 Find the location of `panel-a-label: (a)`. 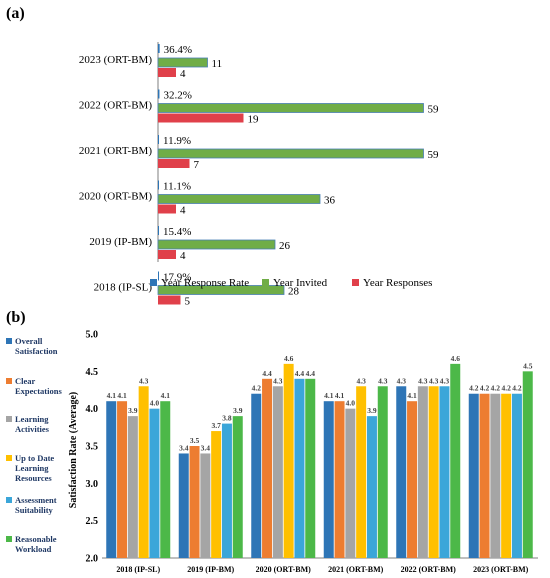

panel-a-label: (a) is located at coordinates (15, 13).